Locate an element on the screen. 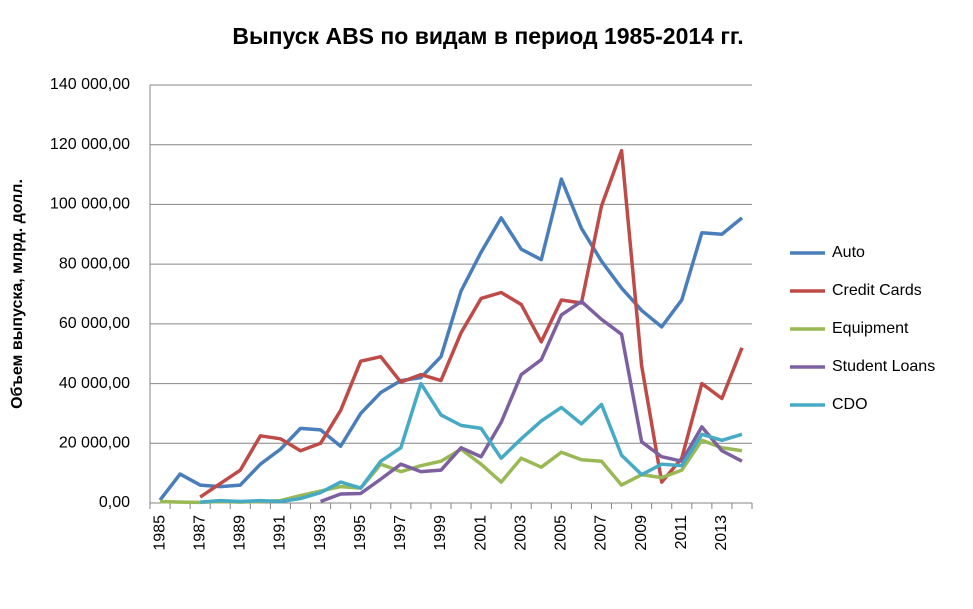  x-tick-label: 2005 is located at coordinates (561, 533).